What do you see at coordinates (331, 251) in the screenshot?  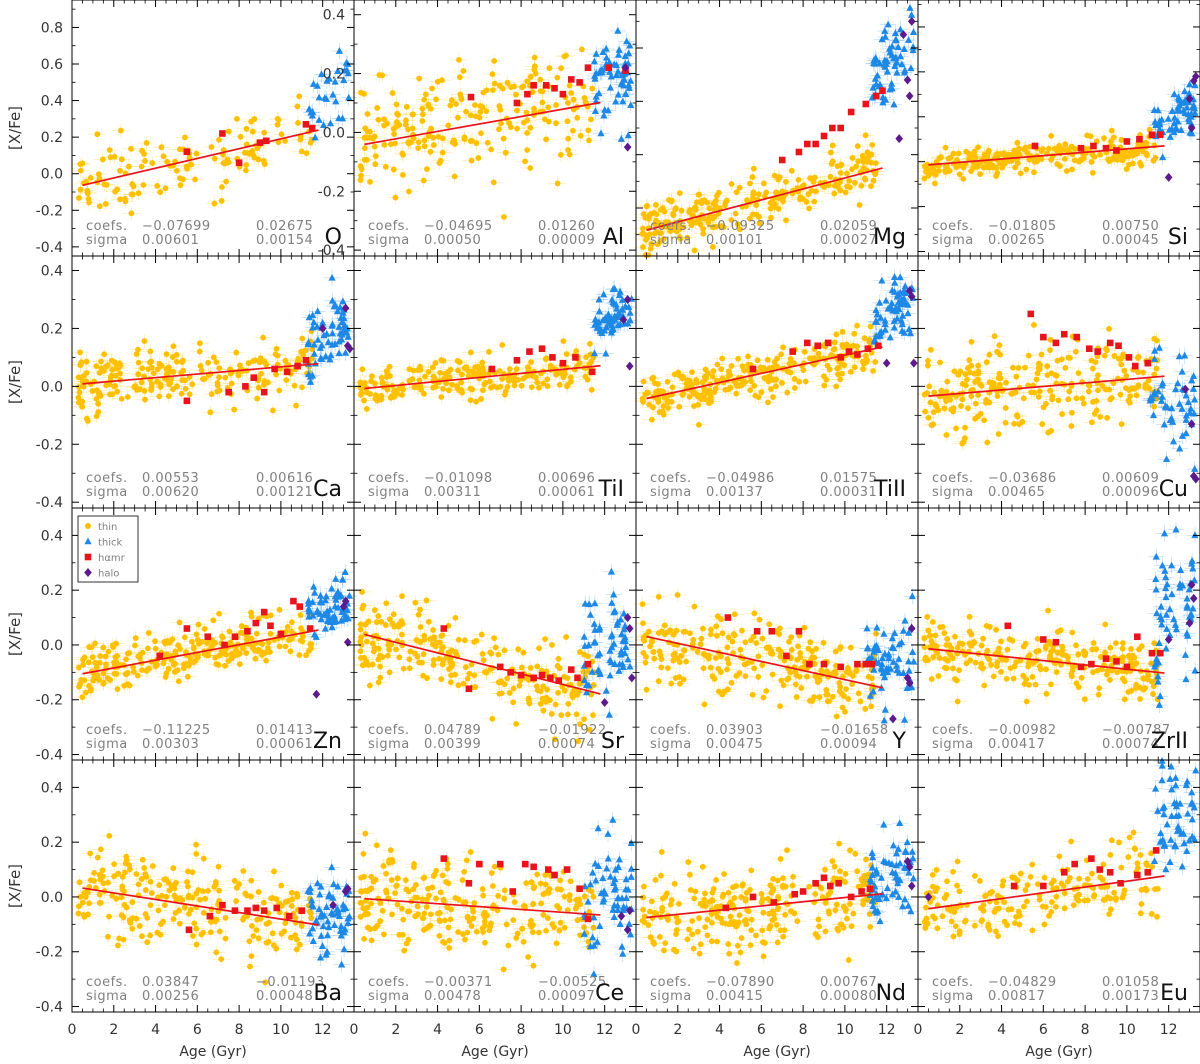 I see `y-tick-label: -0.4` at bounding box center [331, 251].